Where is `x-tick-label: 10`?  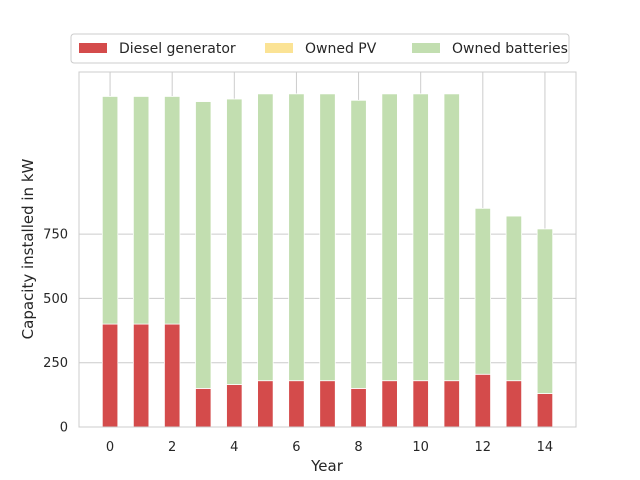 x-tick-label: 10 is located at coordinates (420, 447).